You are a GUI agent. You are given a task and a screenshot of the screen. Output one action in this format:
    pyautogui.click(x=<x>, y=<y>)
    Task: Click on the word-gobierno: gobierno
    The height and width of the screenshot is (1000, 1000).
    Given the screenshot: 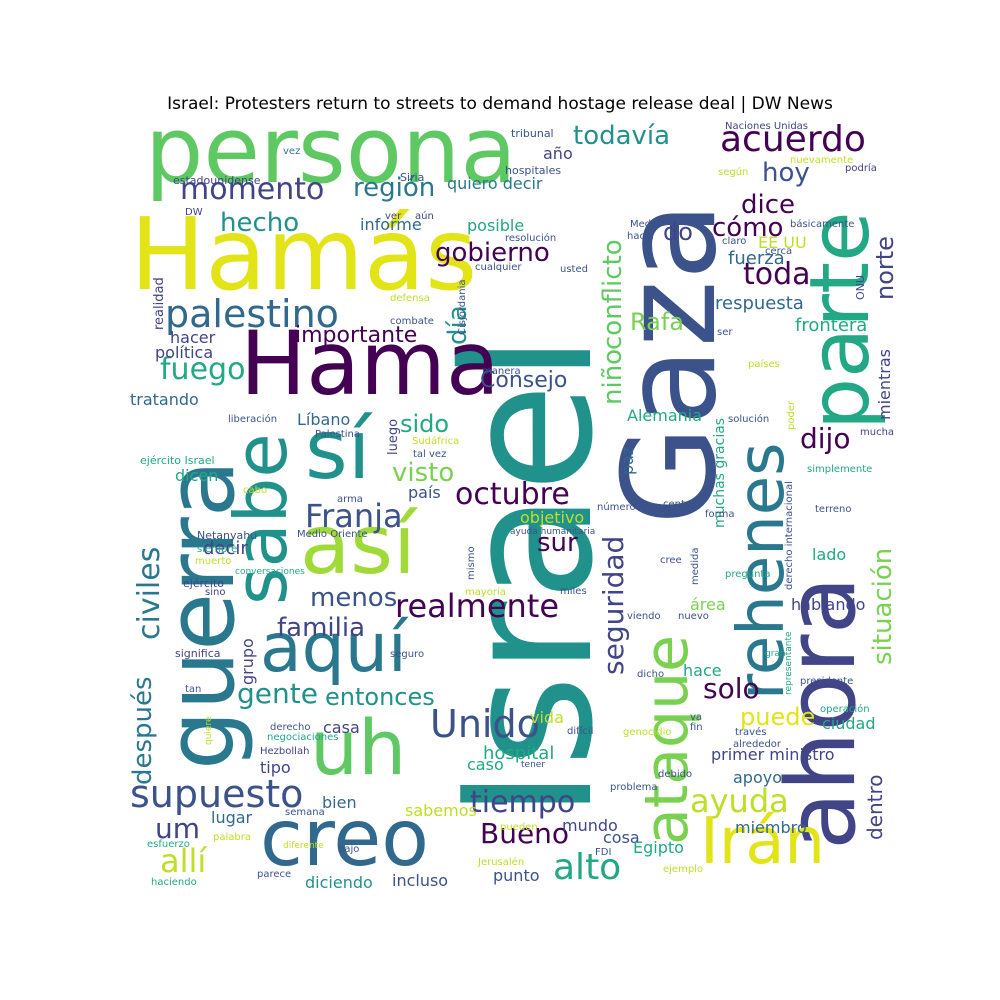 What is the action you would take?
    pyautogui.click(x=492, y=253)
    